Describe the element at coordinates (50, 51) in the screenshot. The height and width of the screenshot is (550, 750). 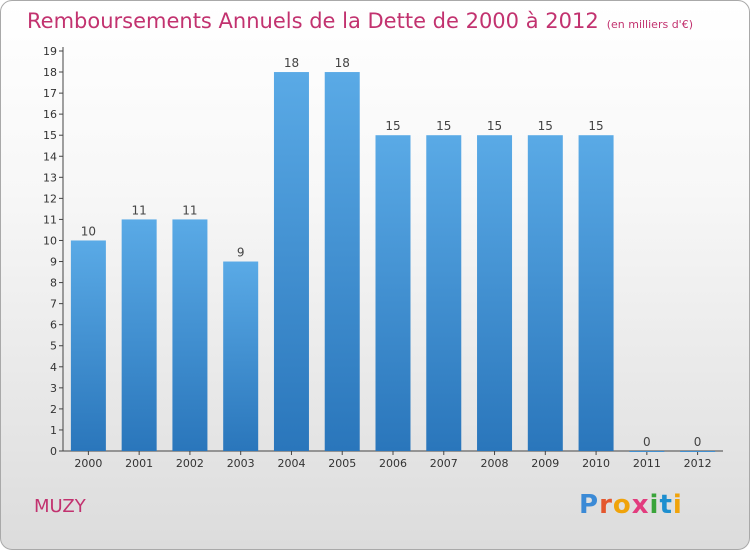
I see `y-tick-label: 19` at that location.